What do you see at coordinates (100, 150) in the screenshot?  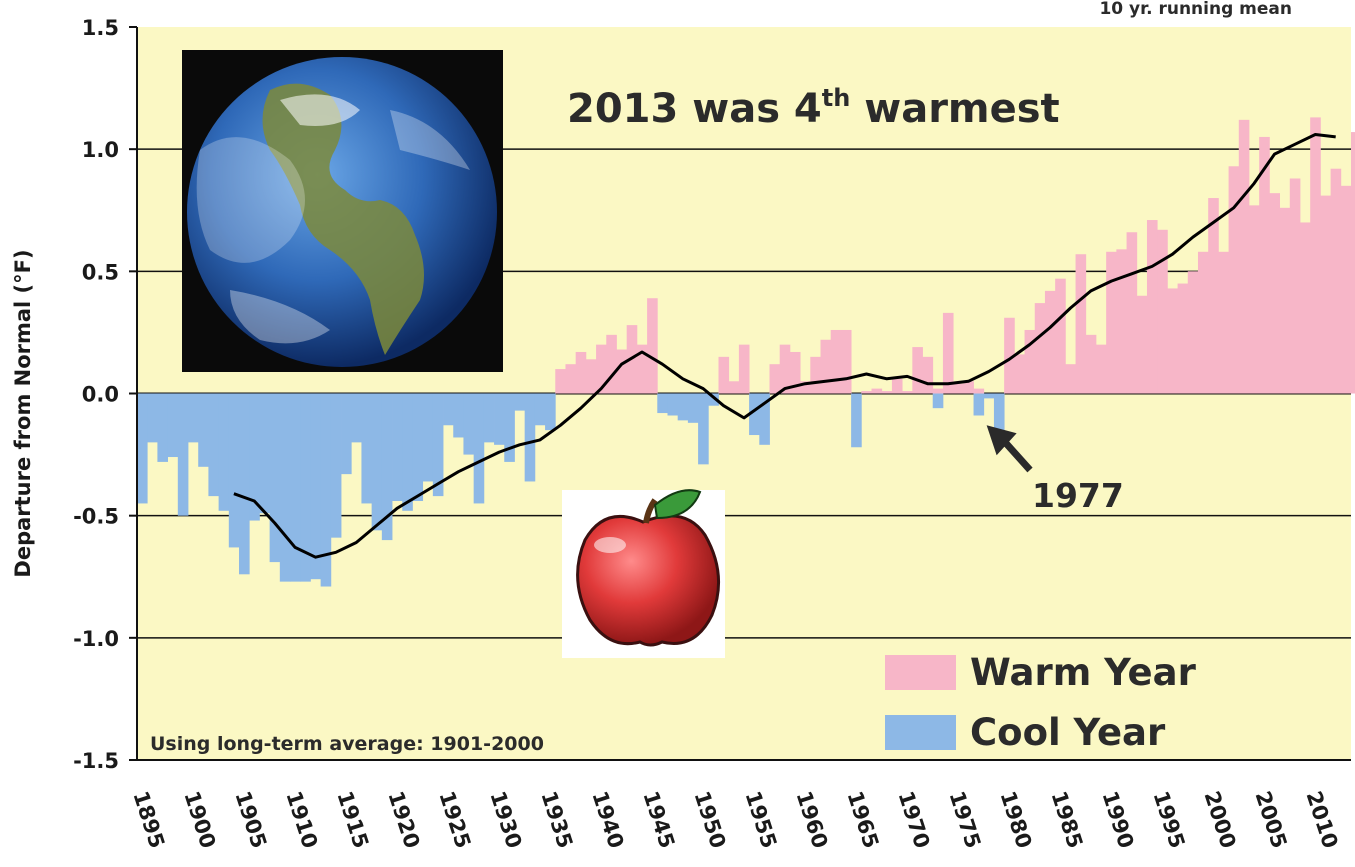 I see `y-tick-label: 1.0` at bounding box center [100, 150].